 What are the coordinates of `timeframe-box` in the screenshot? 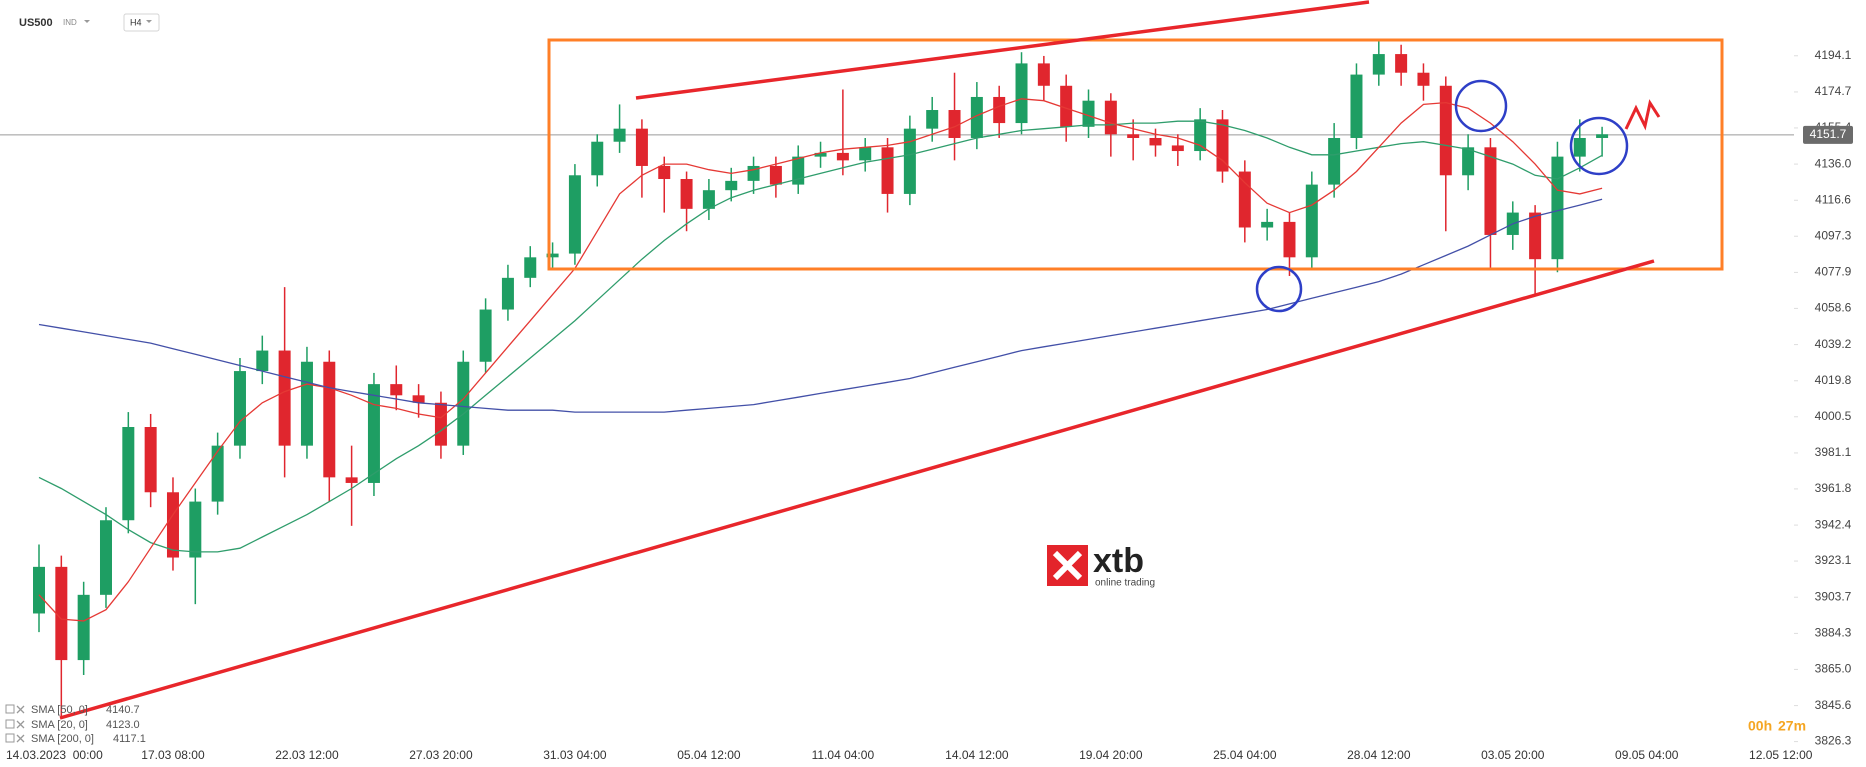 It's located at (141, 22).